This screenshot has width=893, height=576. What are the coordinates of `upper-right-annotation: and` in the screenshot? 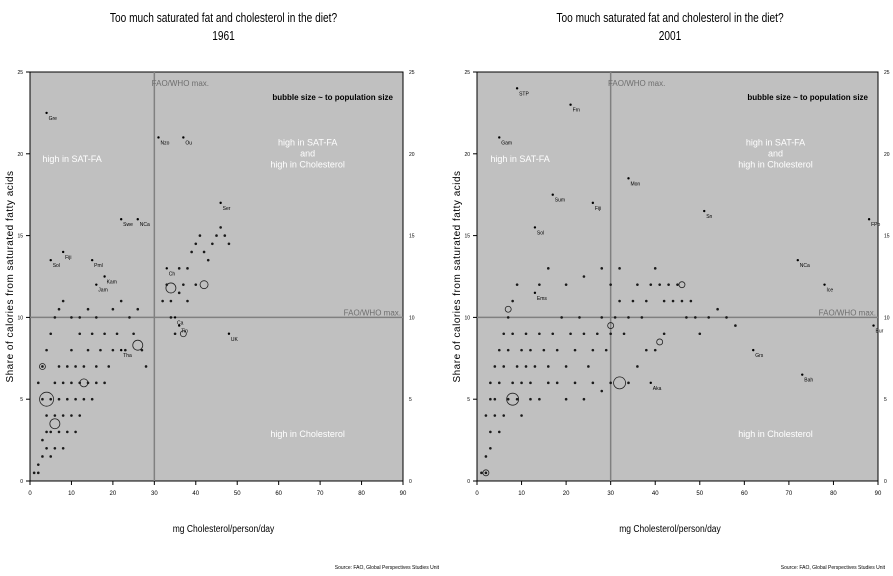 It's located at (307, 154).